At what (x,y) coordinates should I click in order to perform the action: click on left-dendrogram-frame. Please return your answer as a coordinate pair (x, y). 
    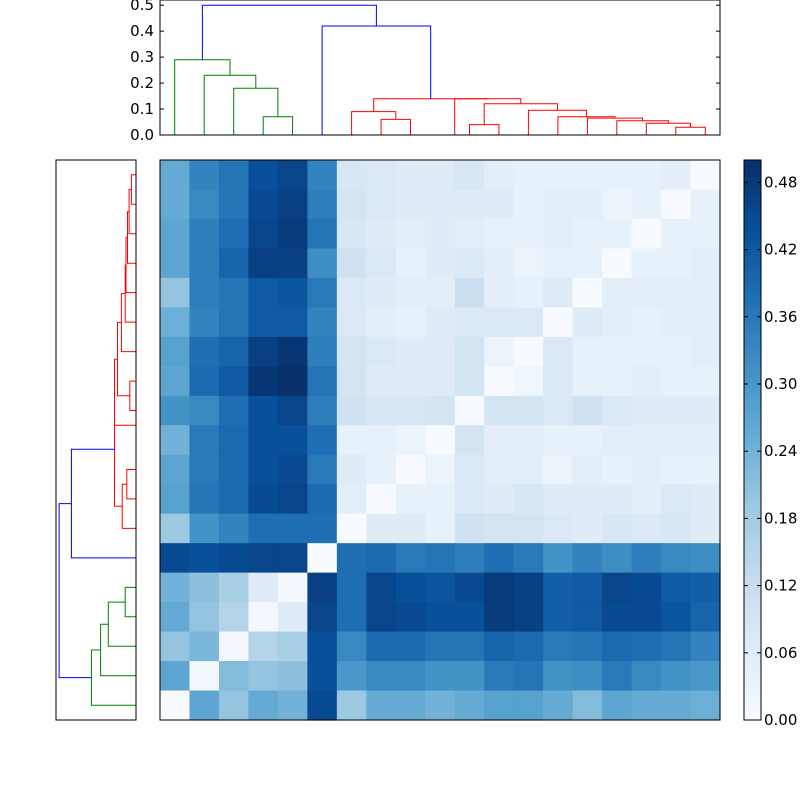
    Looking at the image, I should click on (96, 440).